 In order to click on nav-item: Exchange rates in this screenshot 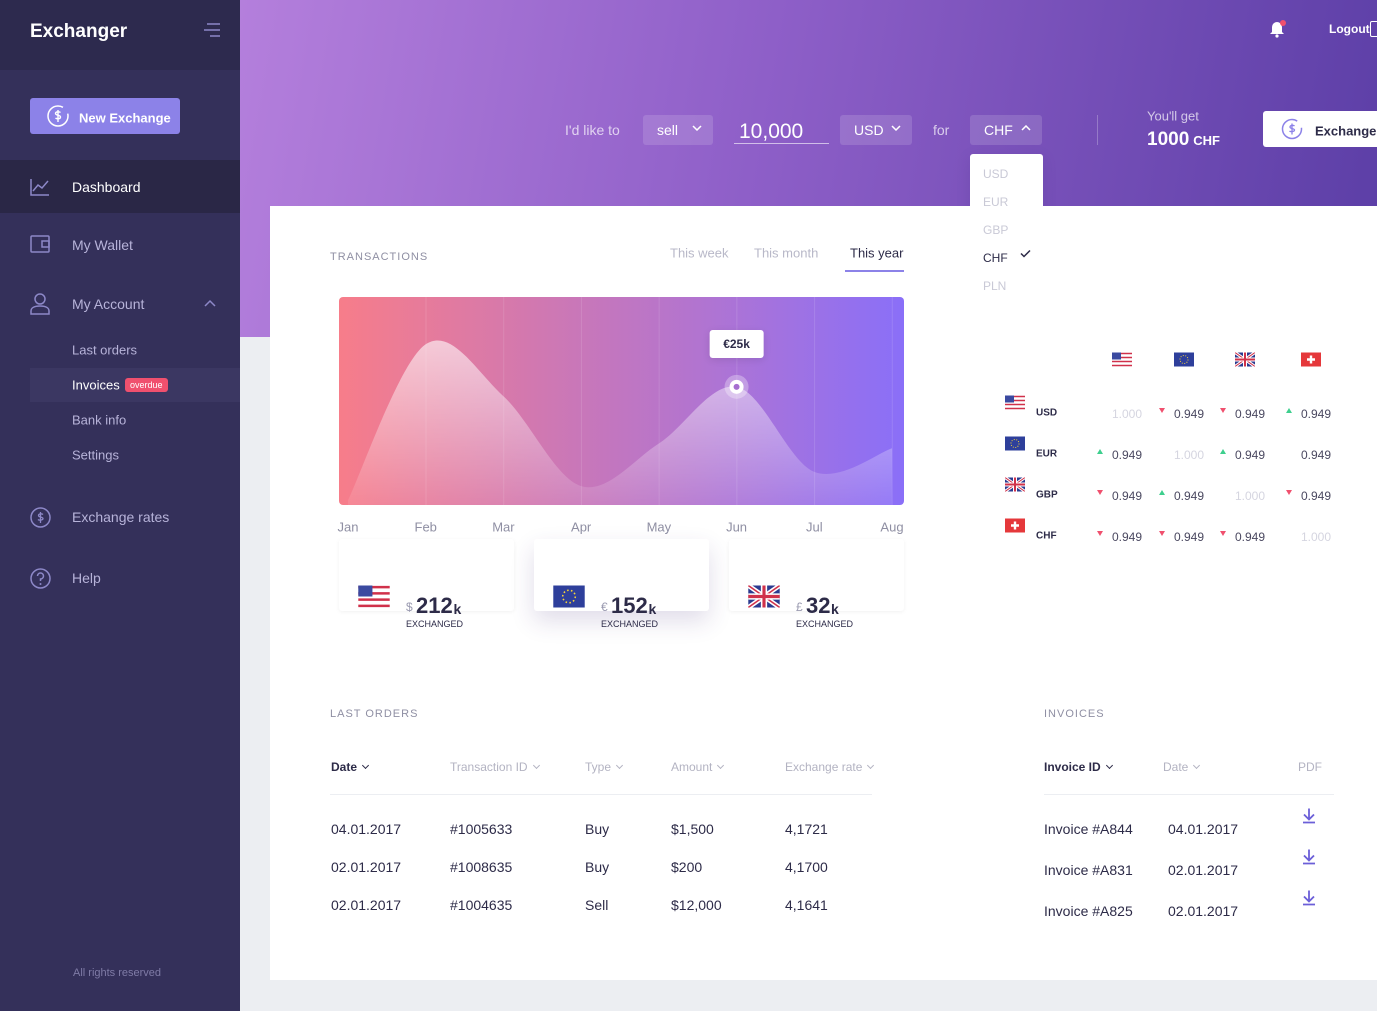, I will do `click(121, 517)`.